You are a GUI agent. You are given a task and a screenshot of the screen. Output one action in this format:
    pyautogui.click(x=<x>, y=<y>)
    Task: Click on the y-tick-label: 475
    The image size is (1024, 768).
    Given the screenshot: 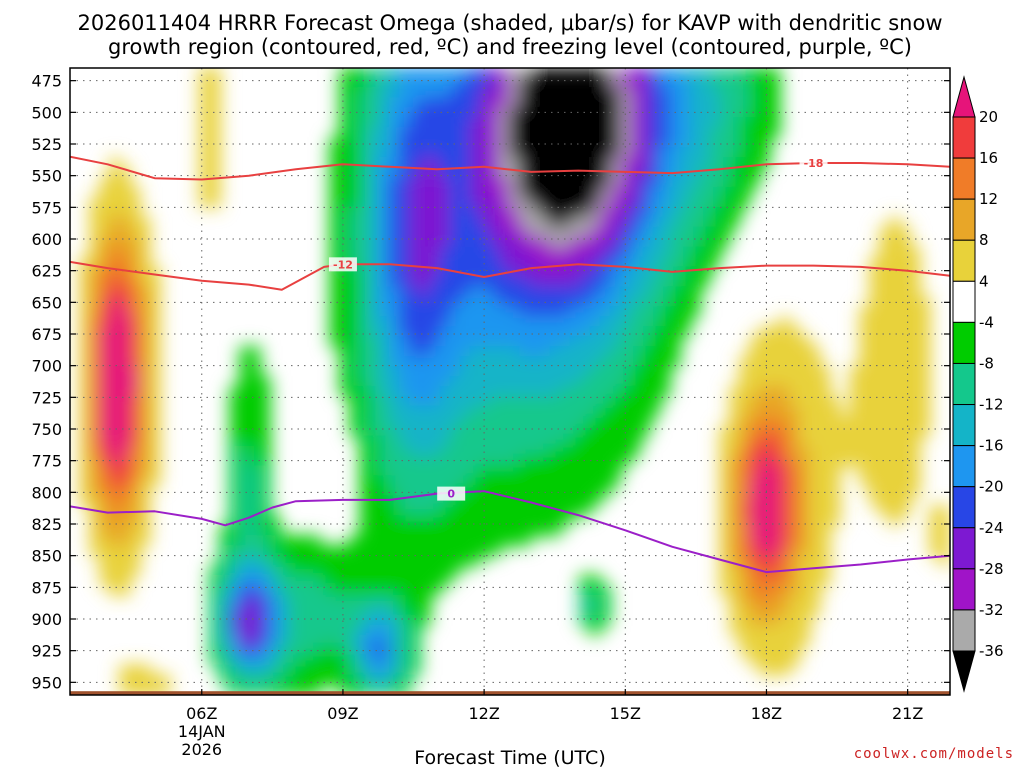 What is the action you would take?
    pyautogui.click(x=46, y=81)
    